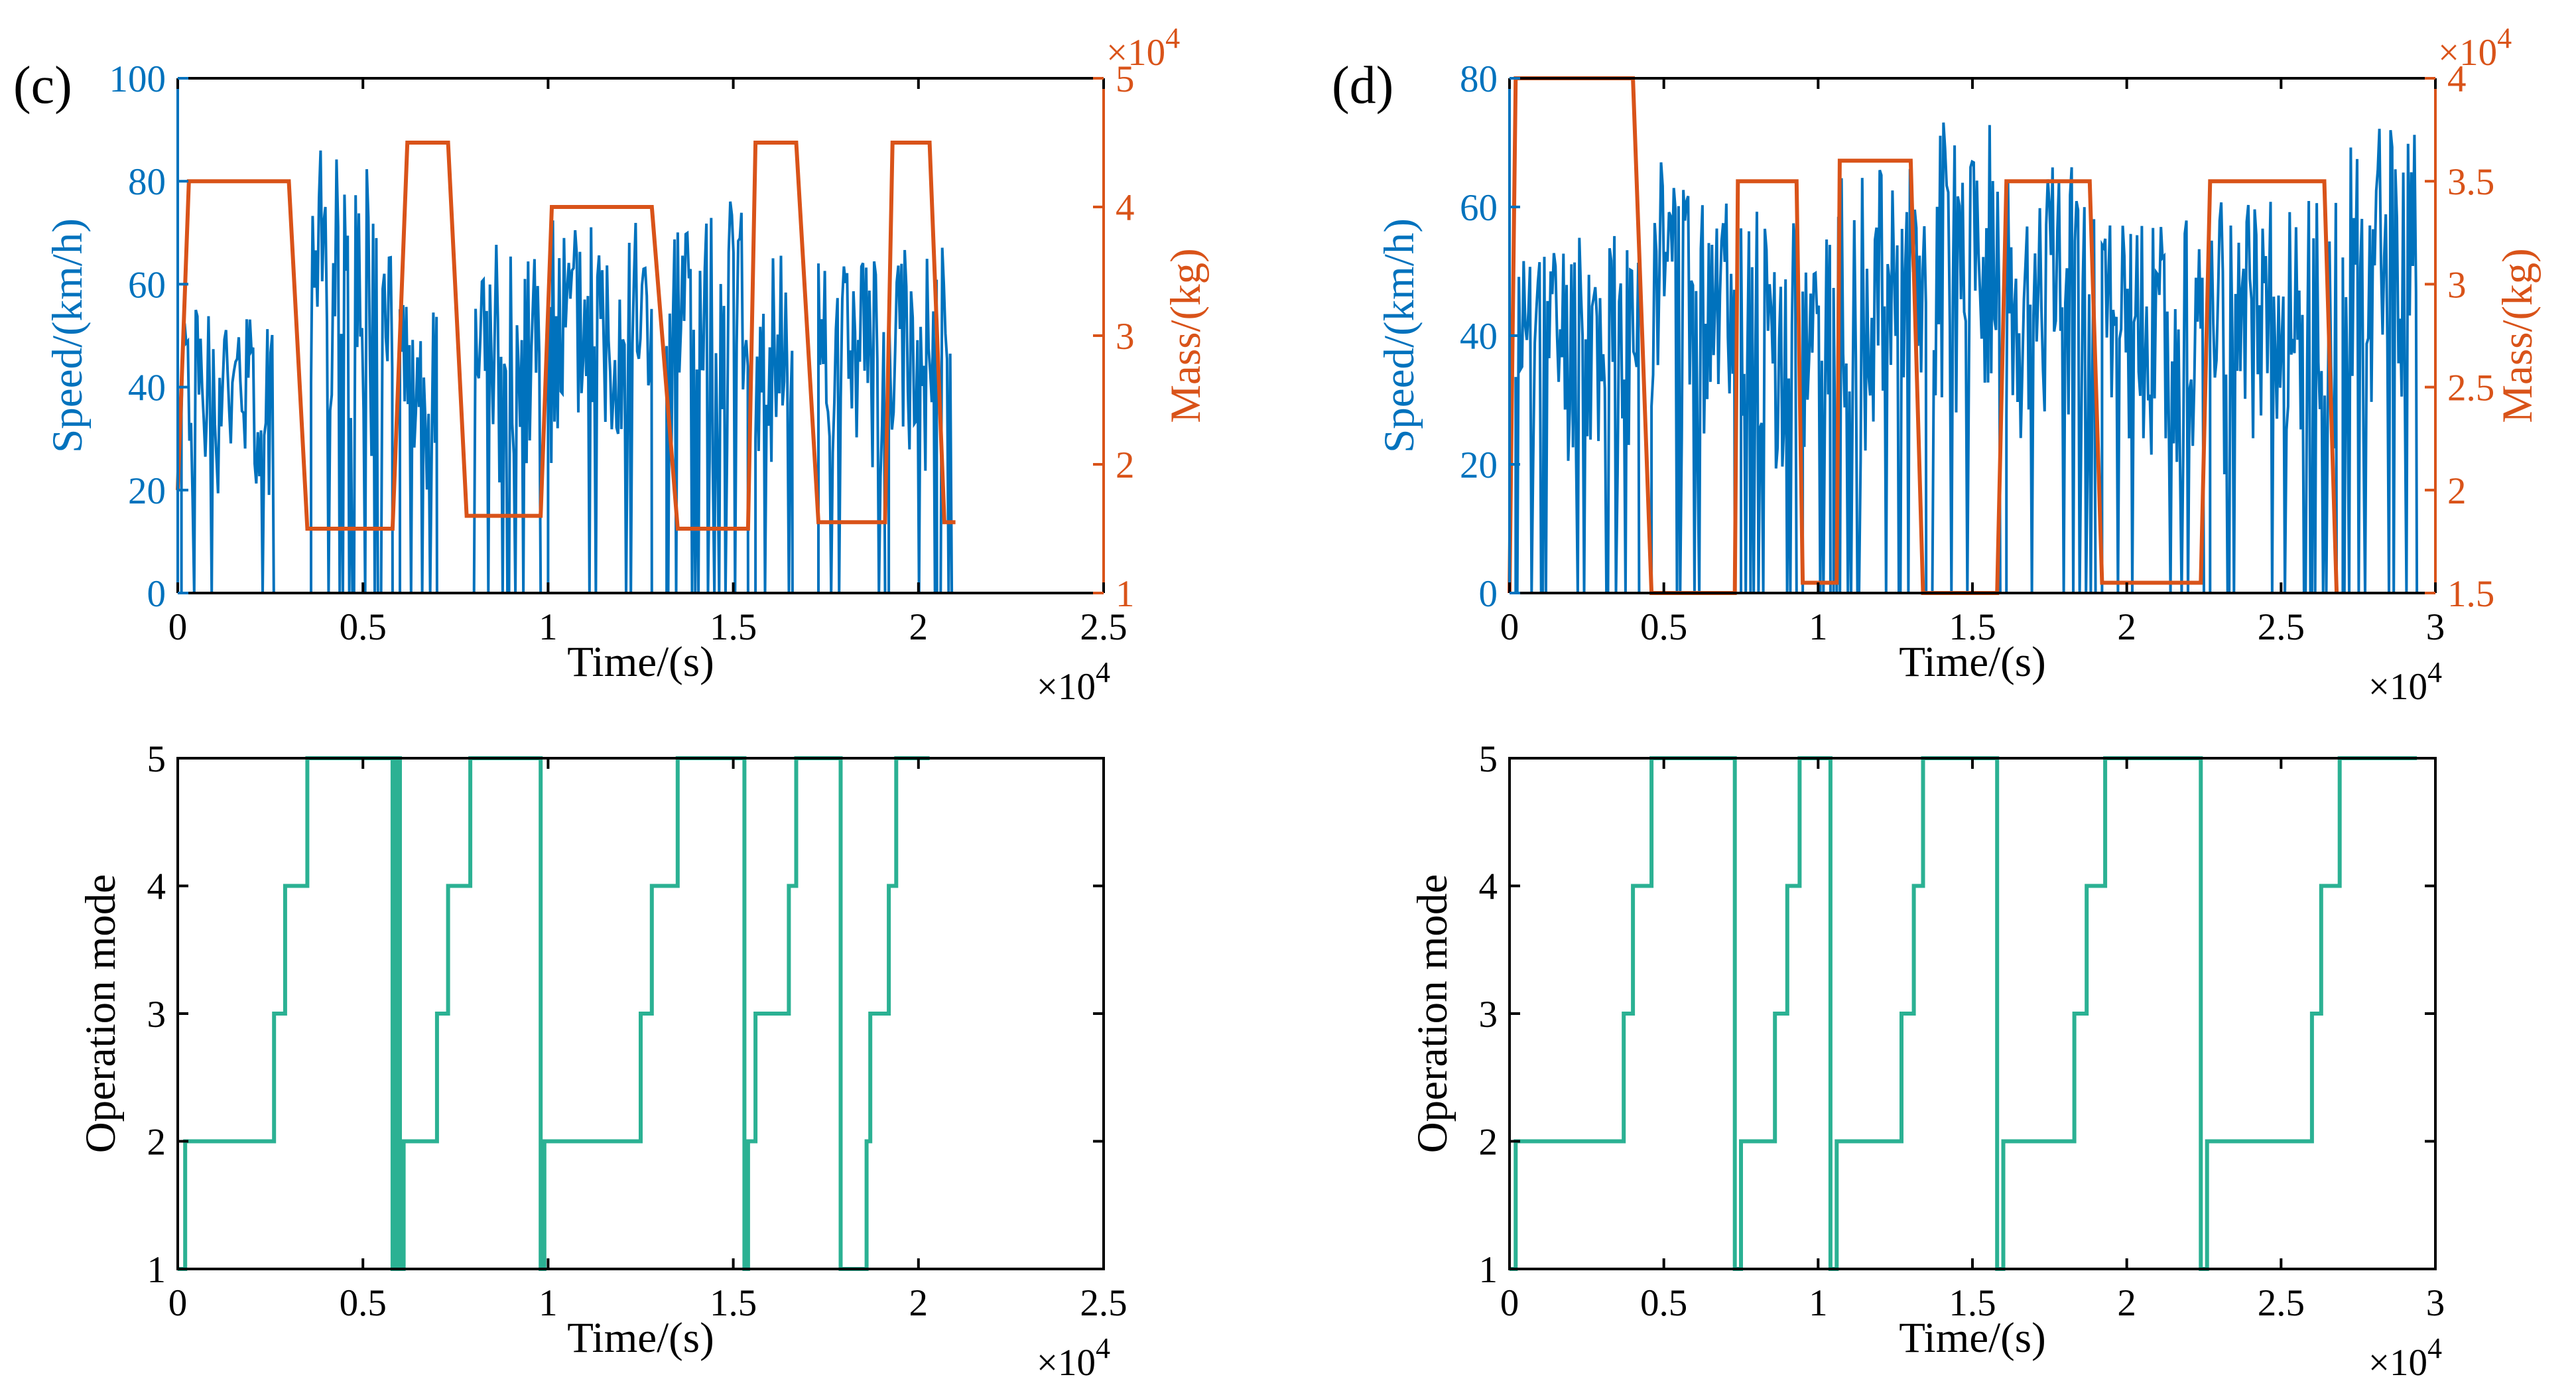  What do you see at coordinates (1103, 1348) in the screenshot?
I see `mode-x-axis-multiplier-c-exp: 4` at bounding box center [1103, 1348].